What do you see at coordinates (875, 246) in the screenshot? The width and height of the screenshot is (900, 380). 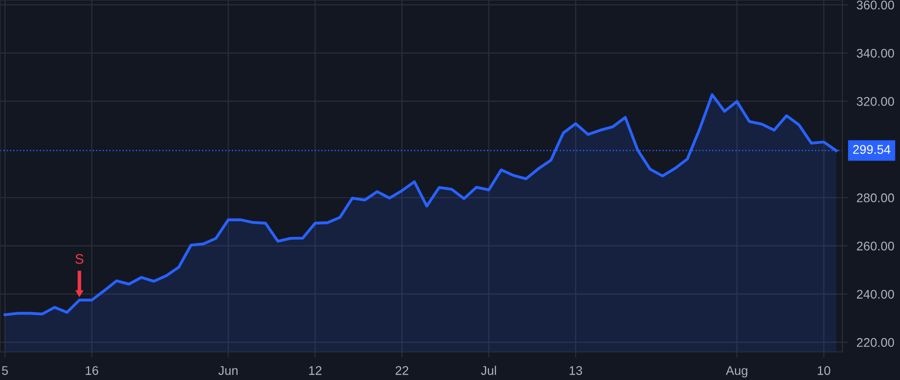 I see `y-tick-label: 260.00` at bounding box center [875, 246].